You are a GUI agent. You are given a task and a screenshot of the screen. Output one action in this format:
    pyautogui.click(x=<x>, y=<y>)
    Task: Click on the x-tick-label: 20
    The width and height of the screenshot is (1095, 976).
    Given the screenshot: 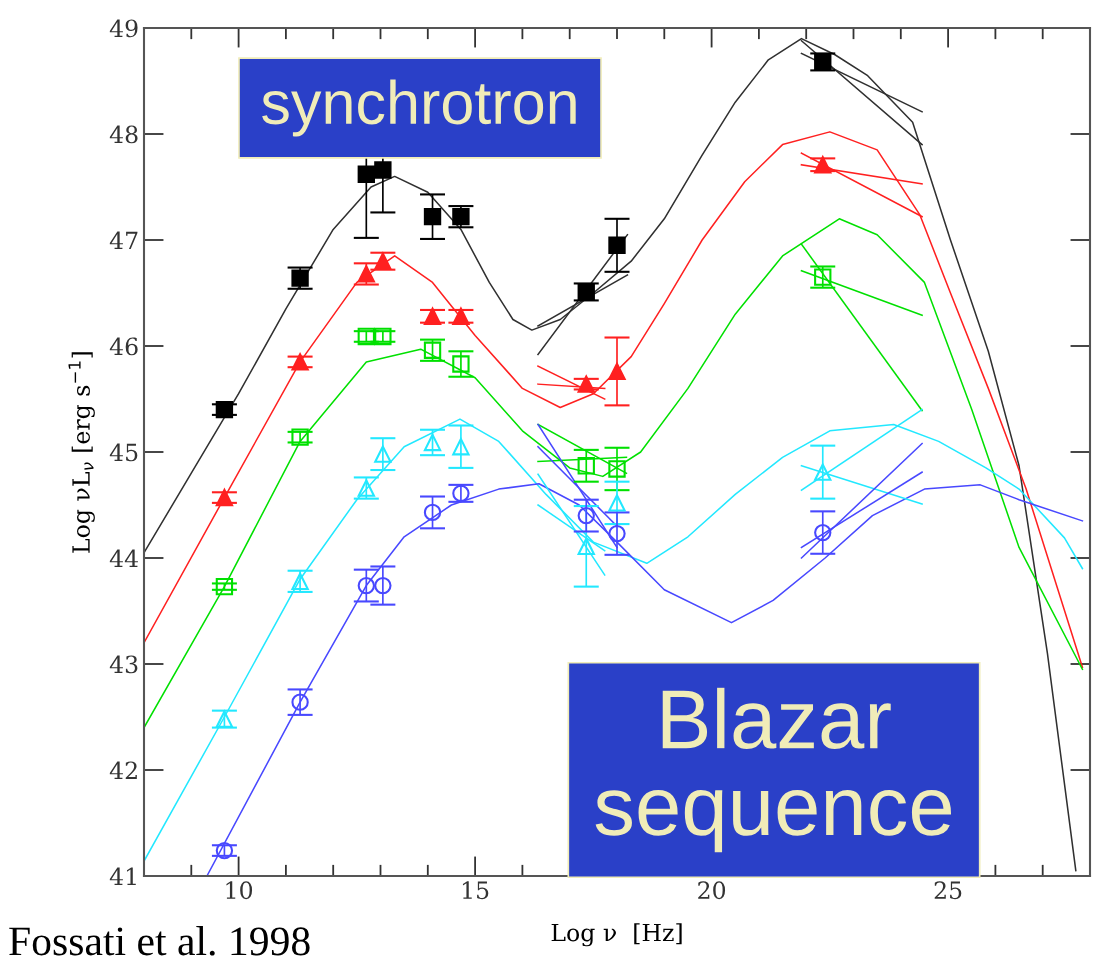 What is the action you would take?
    pyautogui.click(x=712, y=890)
    